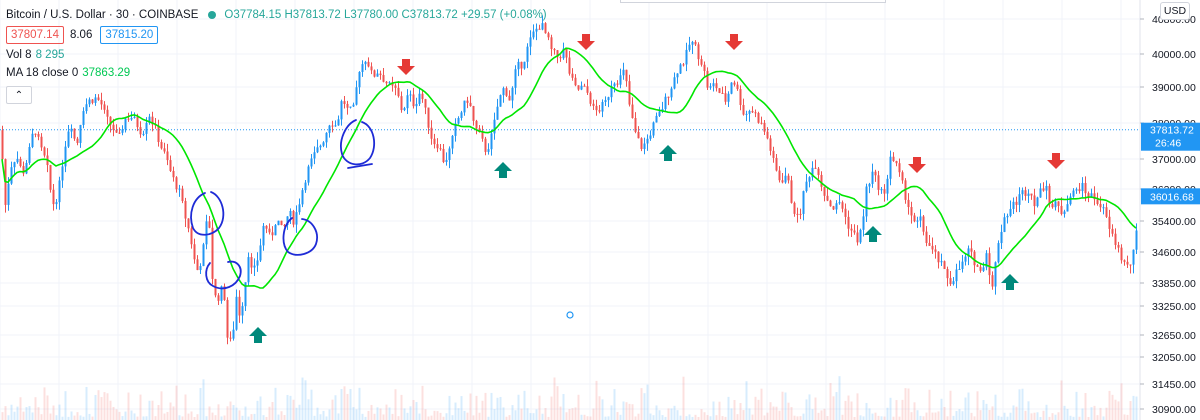 The height and width of the screenshot is (420, 1200). I want to click on sell-price-button: 37807.14, so click(35, 35).